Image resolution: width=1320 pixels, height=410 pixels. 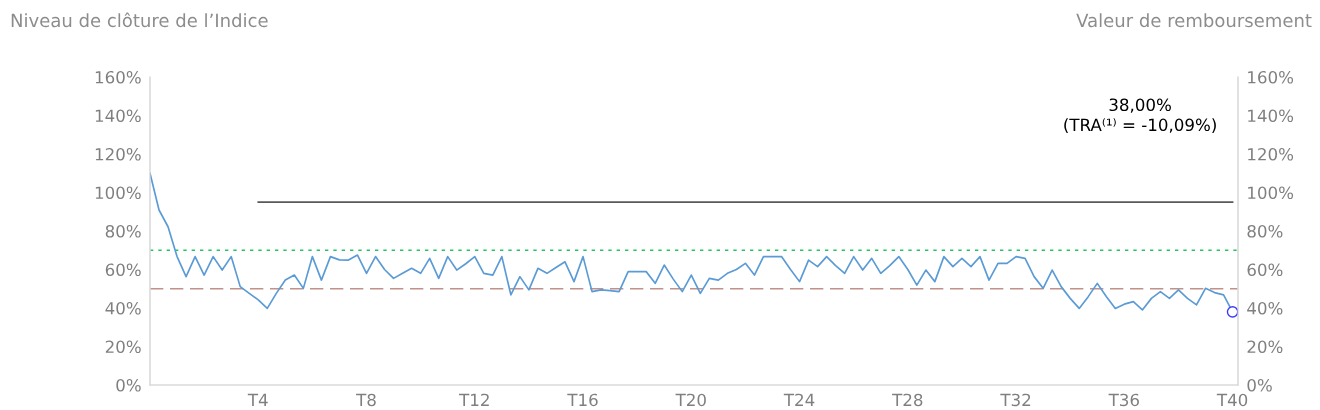 What do you see at coordinates (1140, 105) in the screenshot?
I see `annotation: 38,00%` at bounding box center [1140, 105].